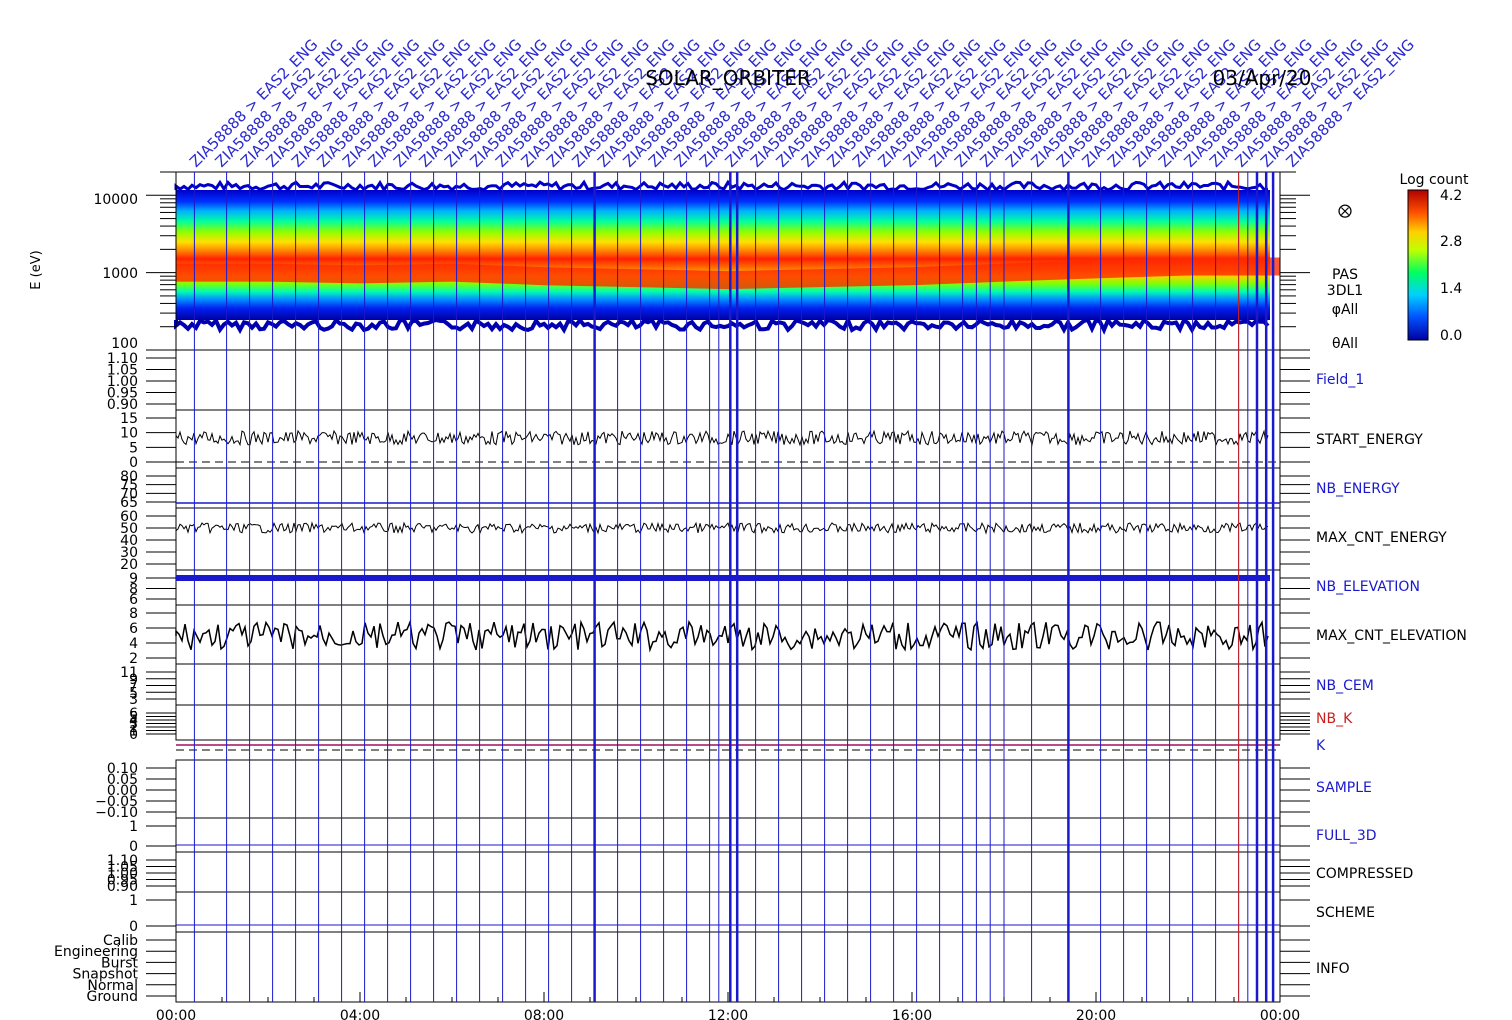  What do you see at coordinates (722, 636) in the screenshot?
I see `max-cnt-elevation-trace` at bounding box center [722, 636].